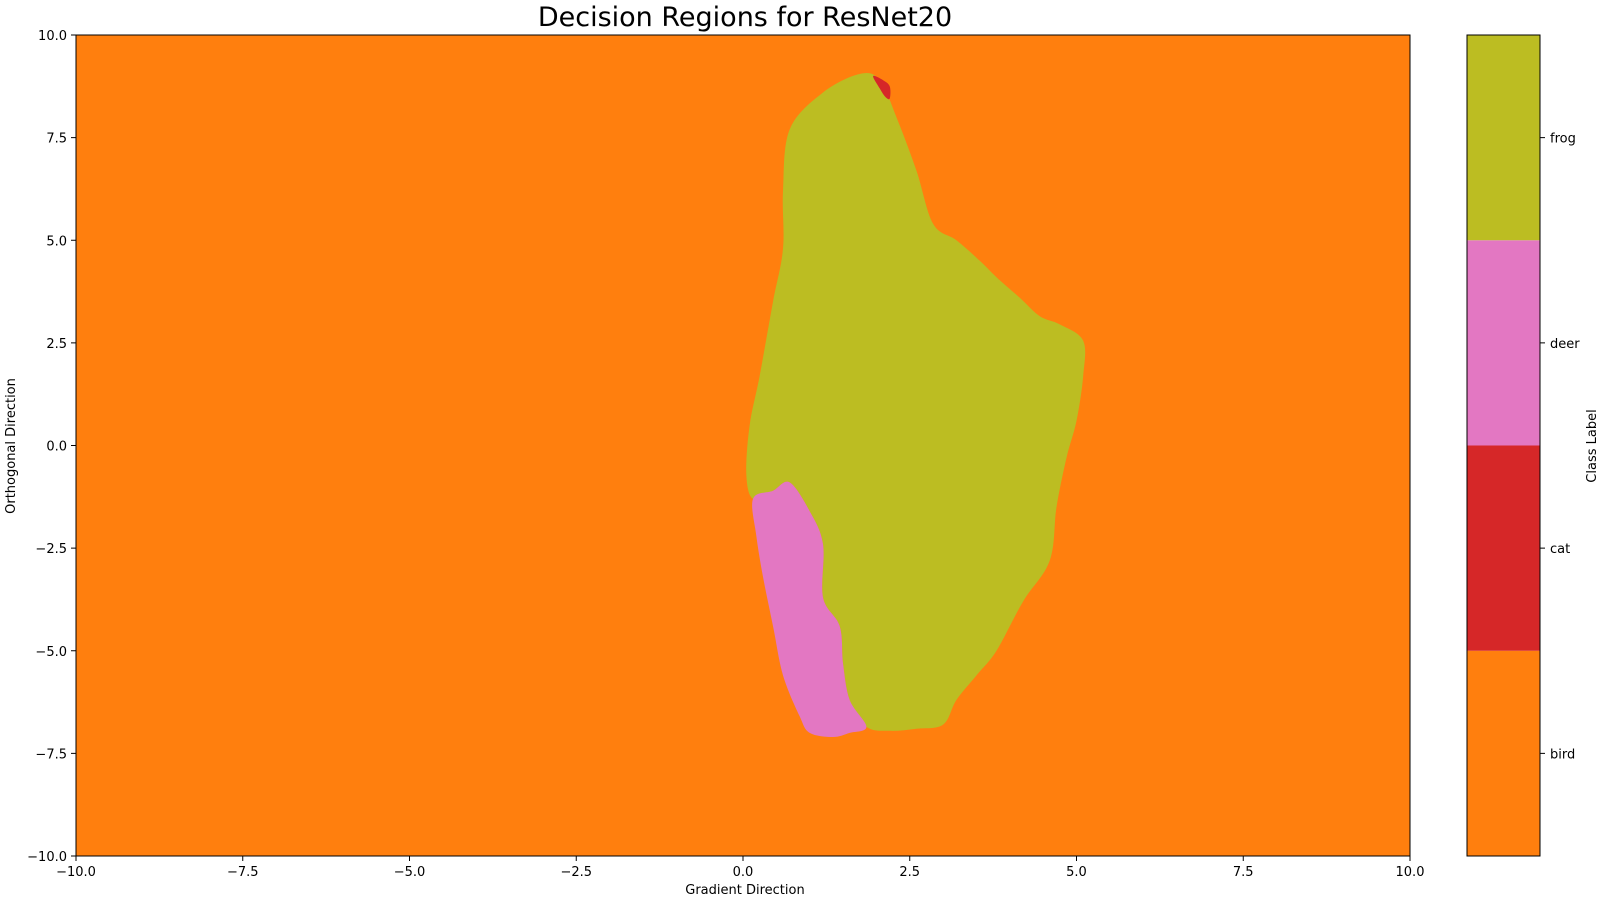 This screenshot has width=1600, height=900. I want to click on y-tick-label: −2.5, so click(51, 549).